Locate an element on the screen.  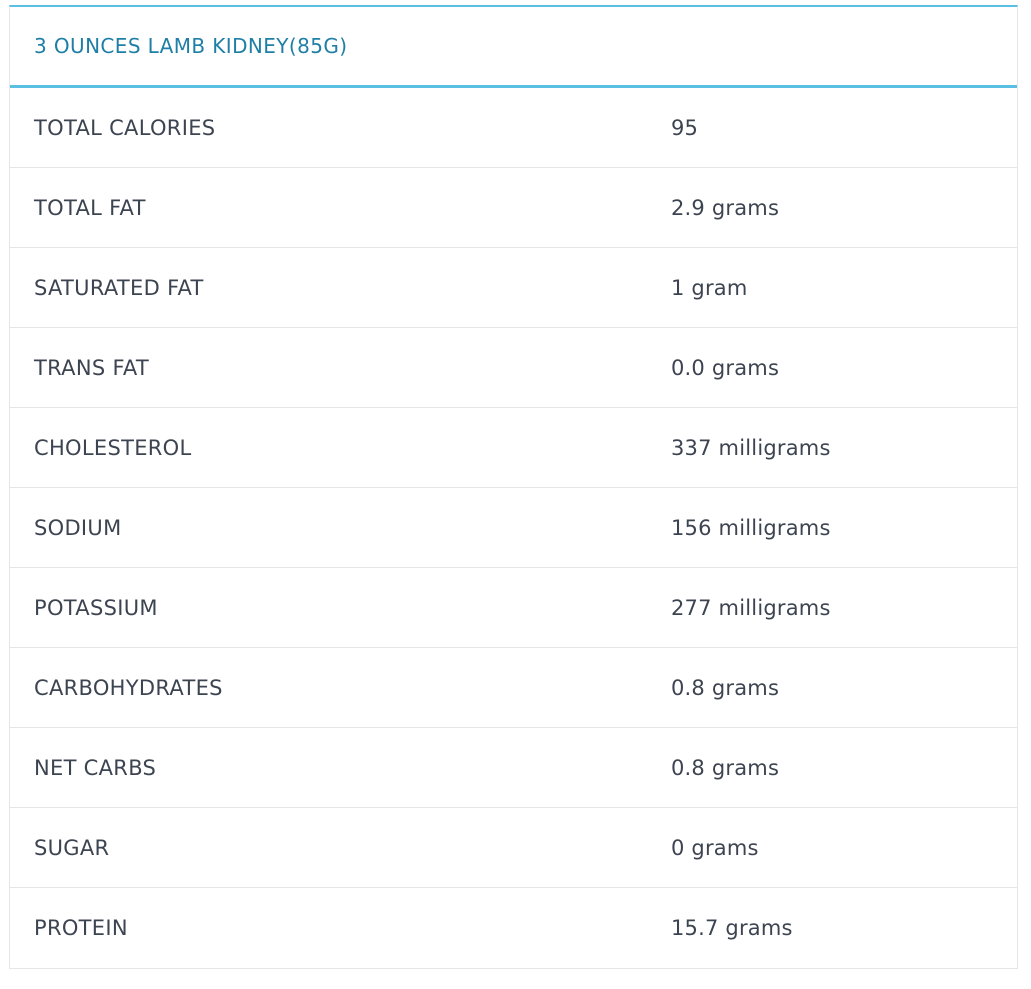
nutrient-label: PROTEIN is located at coordinates (81, 928).